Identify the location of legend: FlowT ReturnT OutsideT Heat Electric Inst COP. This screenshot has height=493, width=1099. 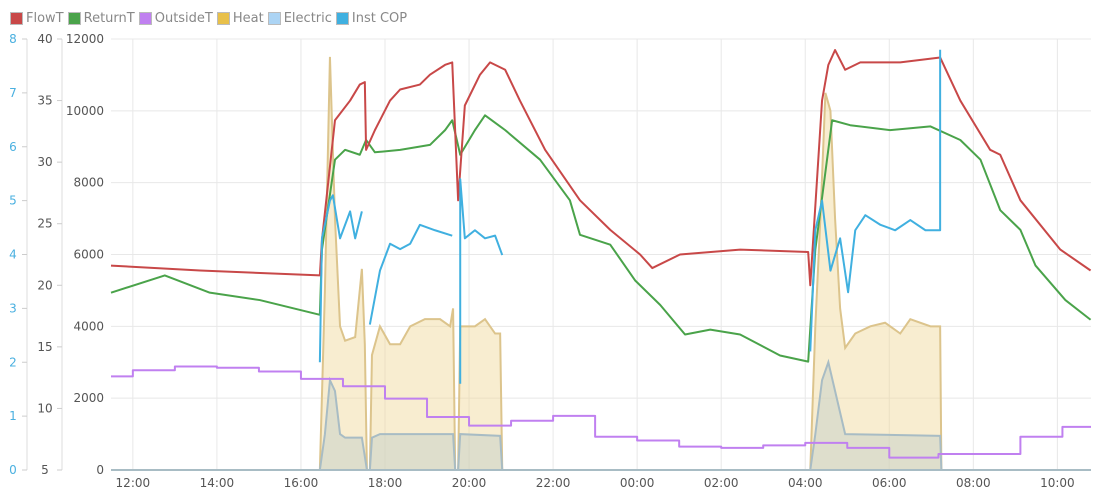
(208, 18).